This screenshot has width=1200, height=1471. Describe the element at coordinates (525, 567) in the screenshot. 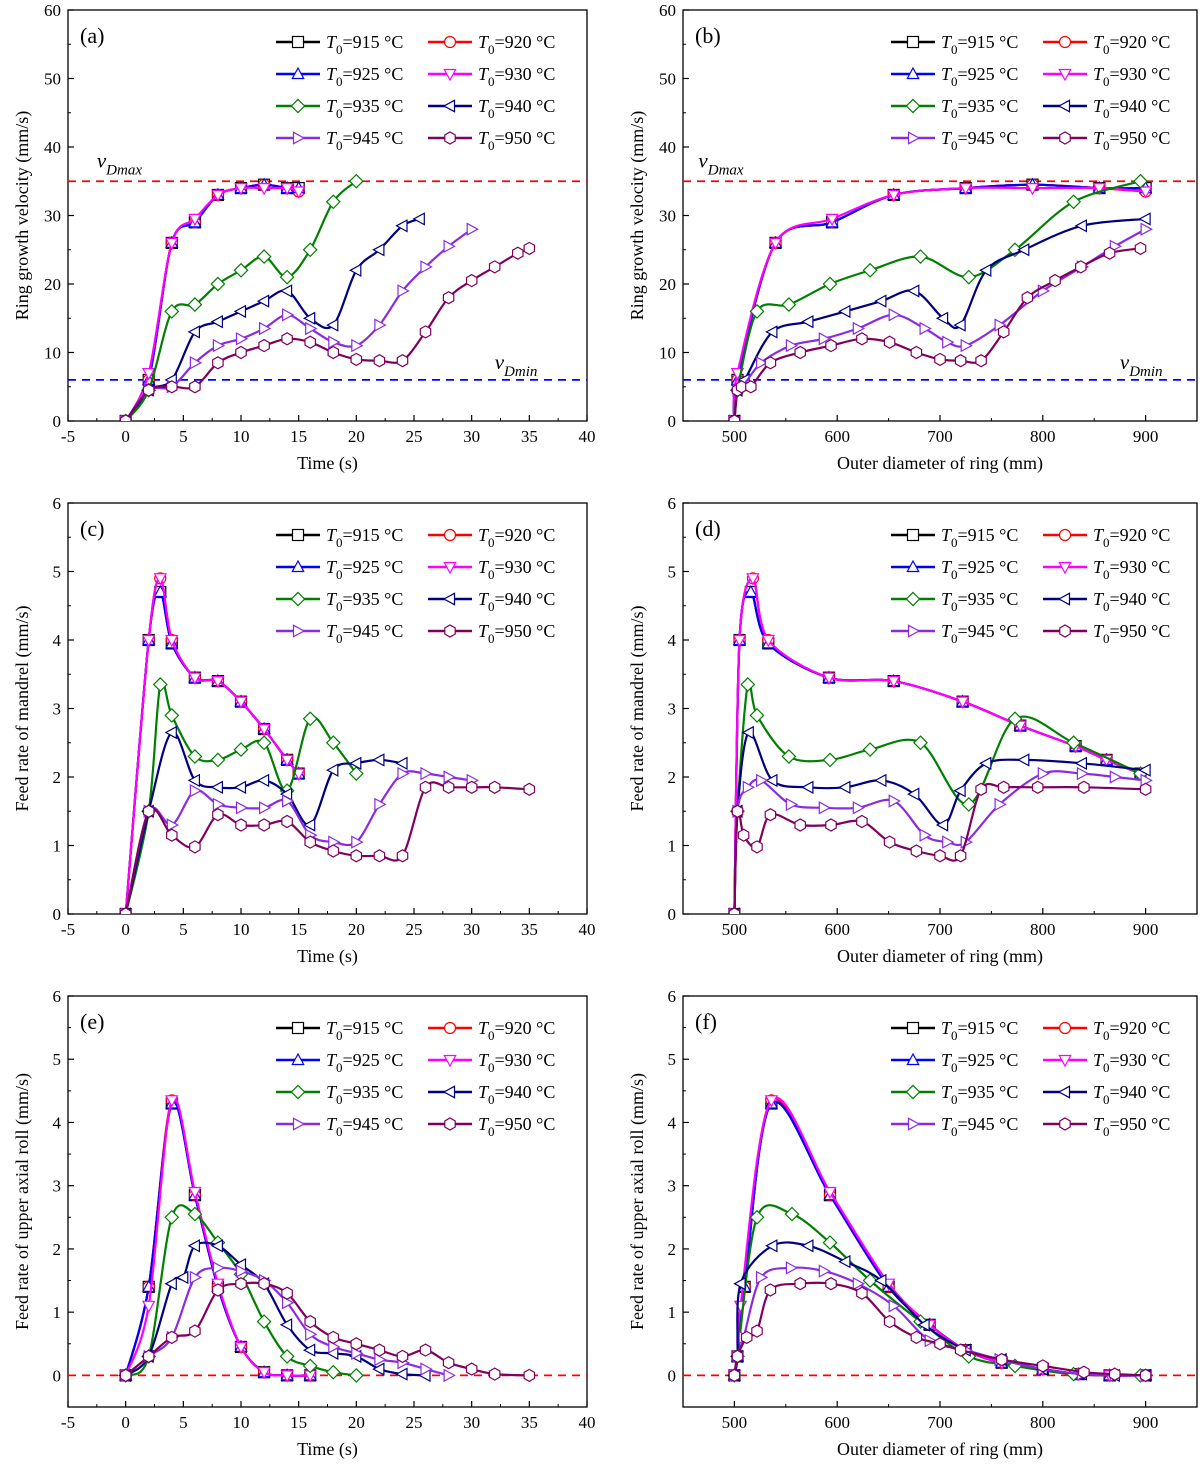

I see `legend-label: =930 °C` at that location.